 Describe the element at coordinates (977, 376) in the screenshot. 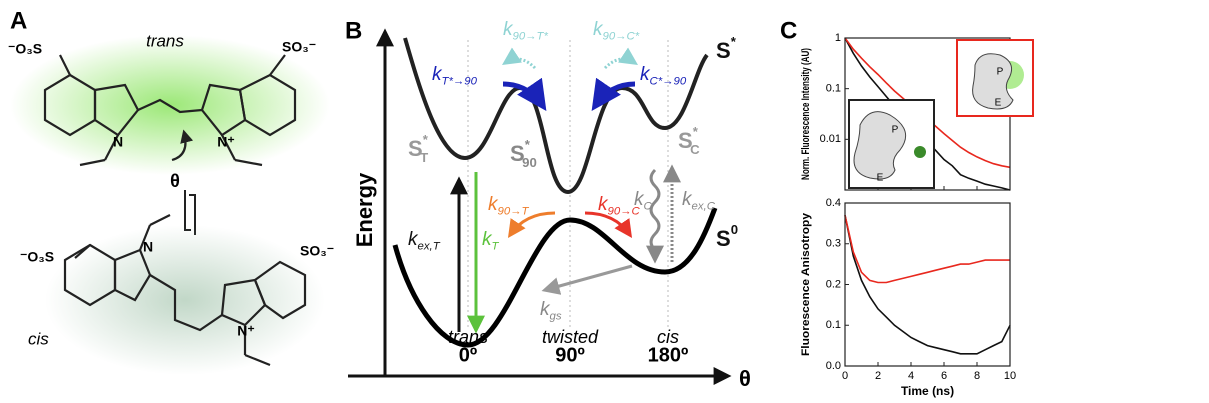

I see `x-tick-label: 8` at that location.